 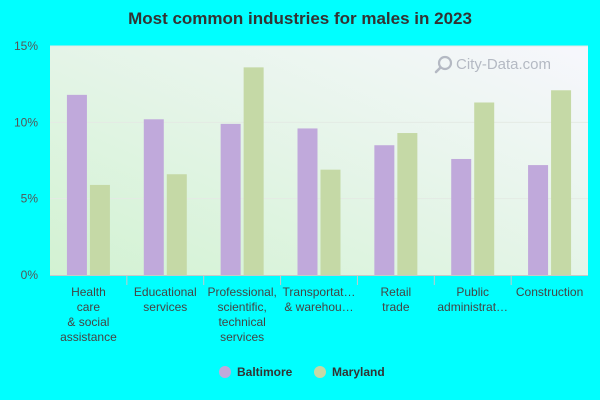 I want to click on magnifier-icon, so click(x=443, y=64).